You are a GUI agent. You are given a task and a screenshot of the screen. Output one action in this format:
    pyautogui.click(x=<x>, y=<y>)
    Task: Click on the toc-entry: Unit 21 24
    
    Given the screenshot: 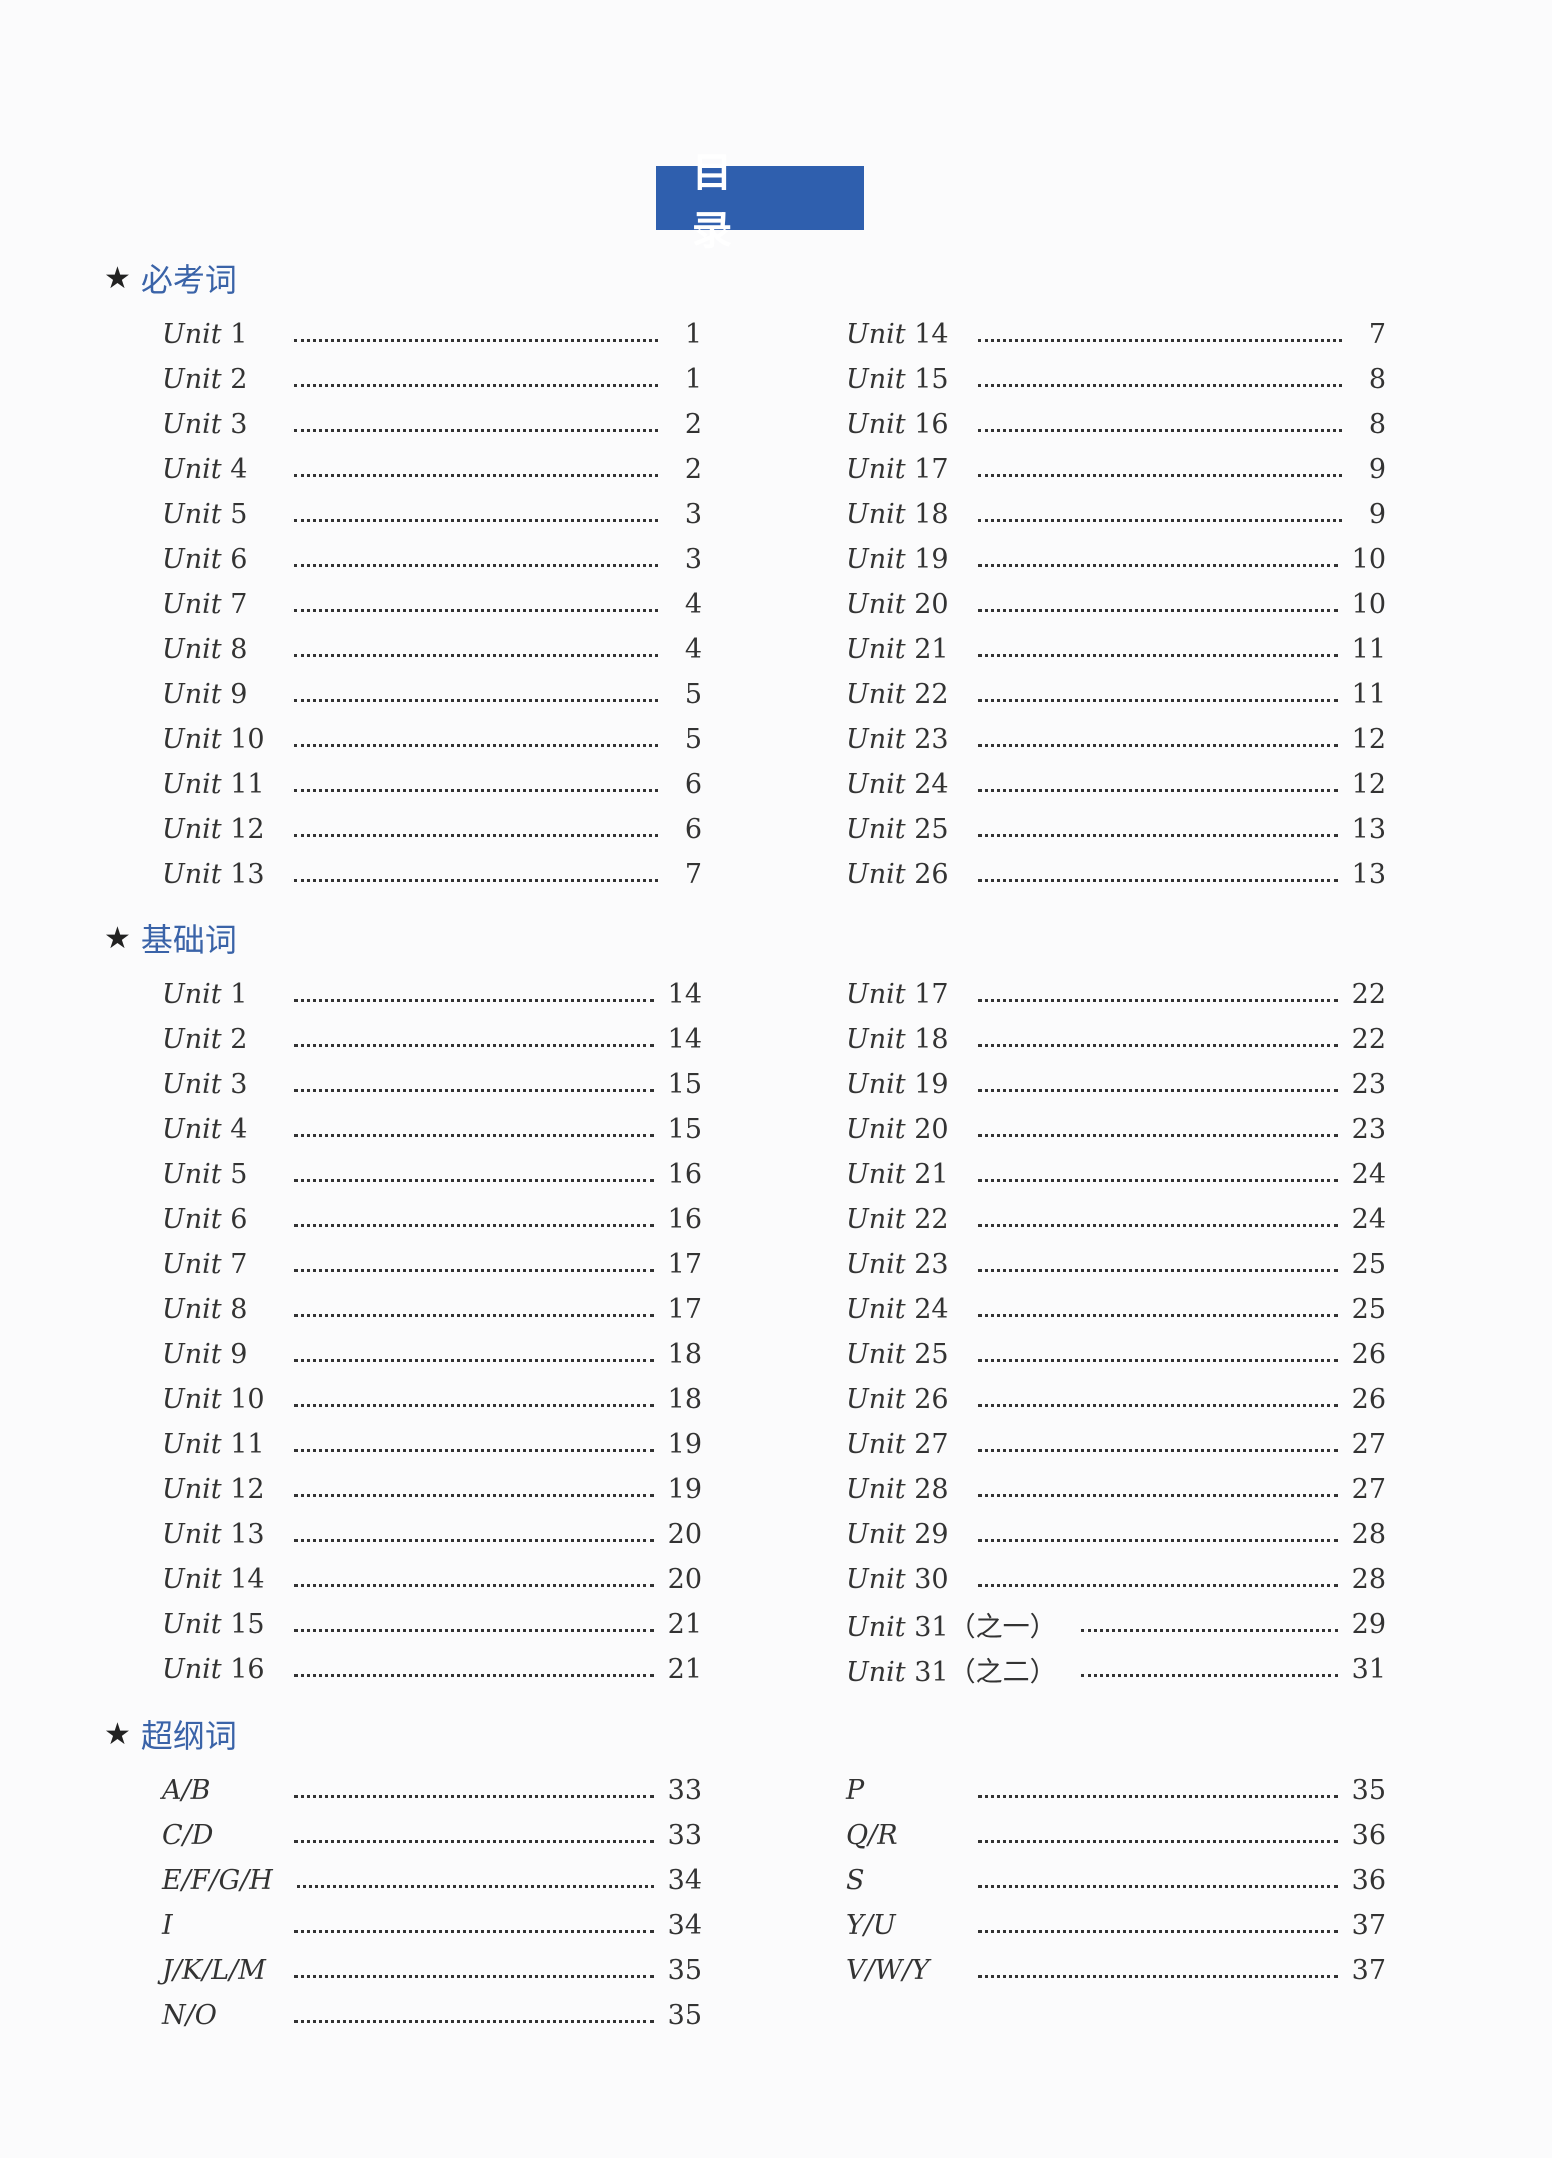 What is the action you would take?
    pyautogui.click(x=1116, y=1174)
    